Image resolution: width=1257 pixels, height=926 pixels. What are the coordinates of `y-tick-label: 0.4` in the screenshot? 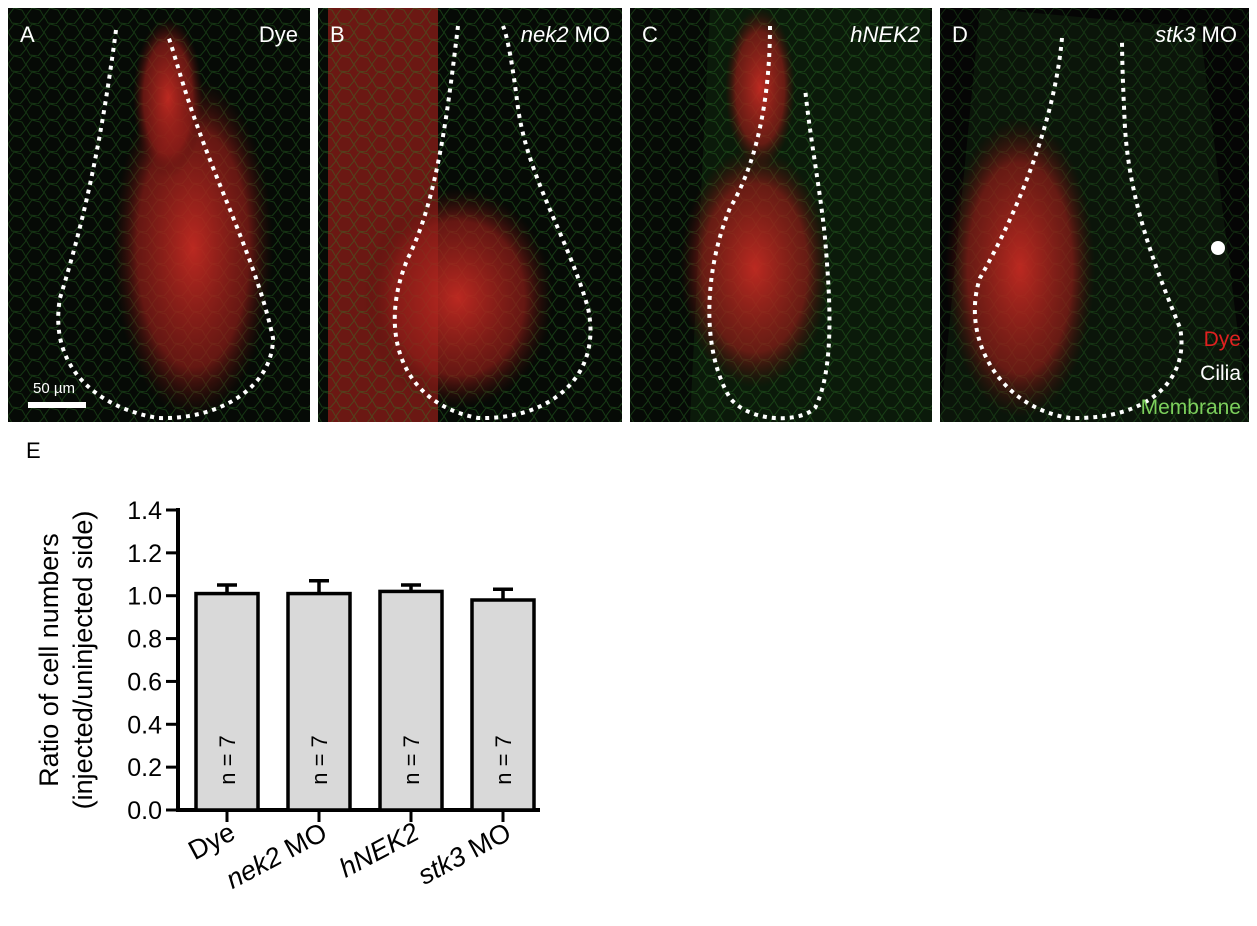 It's located at (144, 725).